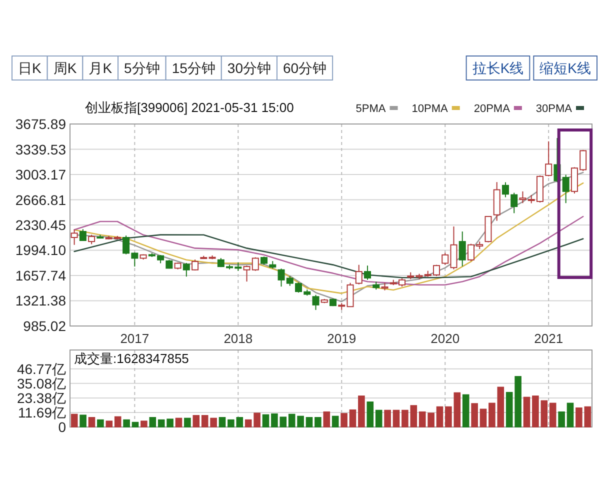  I want to click on tabs: 日K 周K 月K 5分钟 15分钟 30分钟 60分钟 拉长K线 缩短K线, so click(305, 68).